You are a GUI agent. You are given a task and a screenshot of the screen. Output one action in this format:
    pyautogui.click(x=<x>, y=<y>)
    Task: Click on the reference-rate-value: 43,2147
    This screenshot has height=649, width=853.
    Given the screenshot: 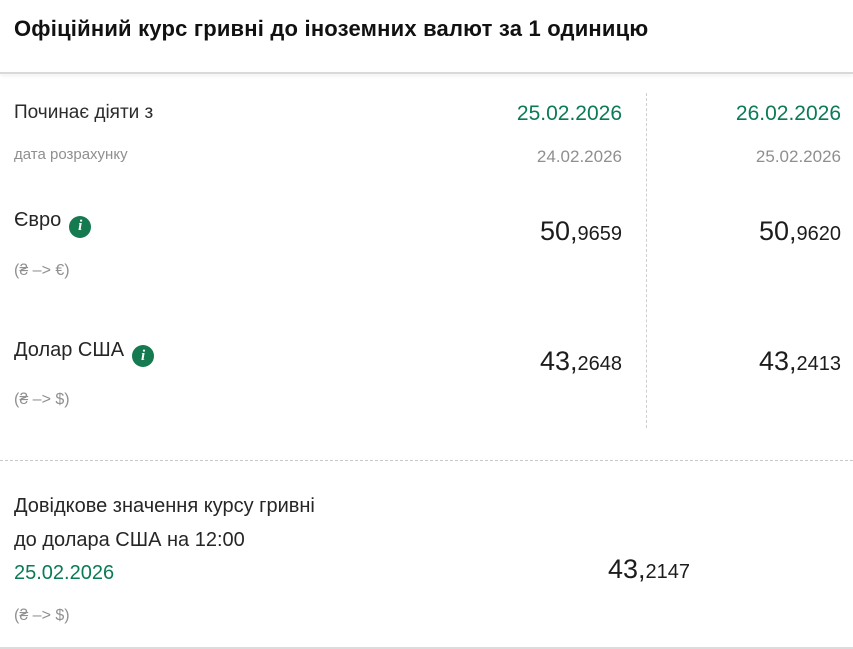 What is the action you would take?
    pyautogui.click(x=649, y=569)
    